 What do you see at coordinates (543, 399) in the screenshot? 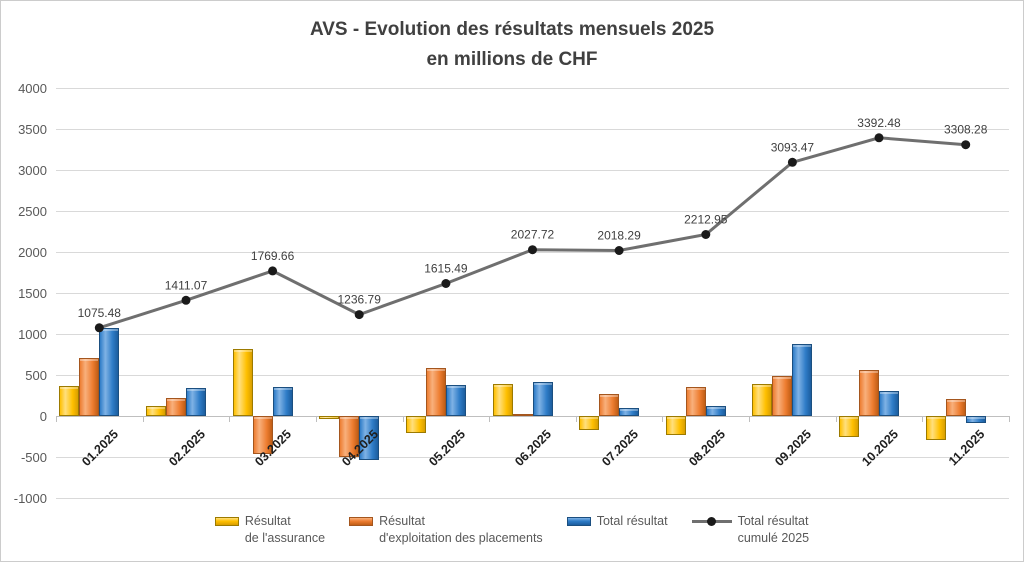
I see `bar-total-06.2025` at bounding box center [543, 399].